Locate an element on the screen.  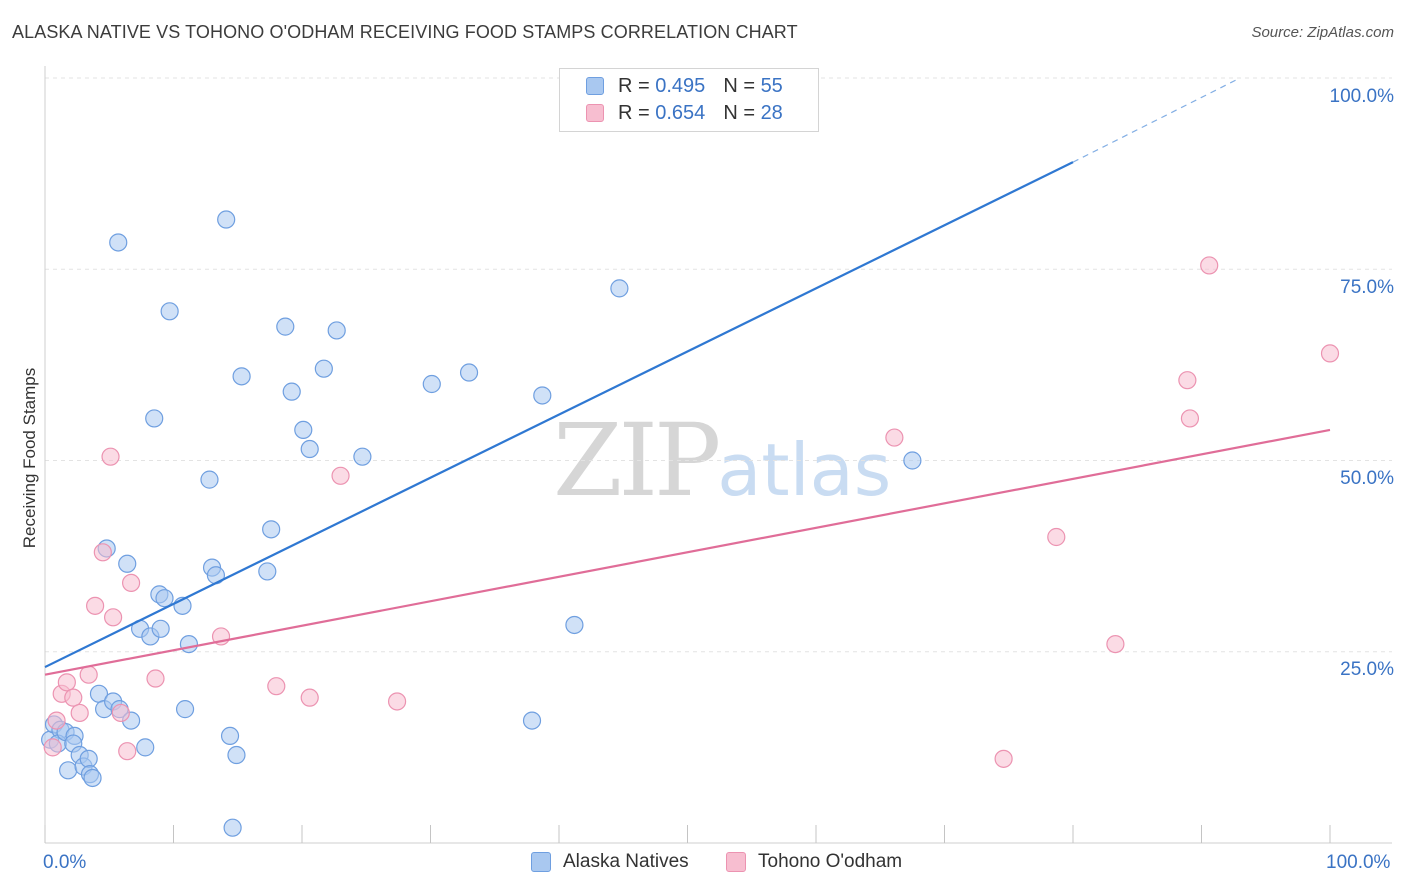
y-tick-label-25: 25.0% is located at coordinates (1367, 669).